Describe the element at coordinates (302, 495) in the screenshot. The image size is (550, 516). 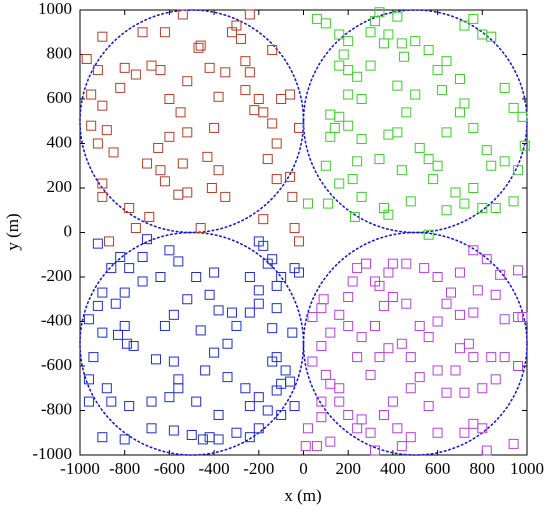
I see `x-axis-label: x (m)` at that location.